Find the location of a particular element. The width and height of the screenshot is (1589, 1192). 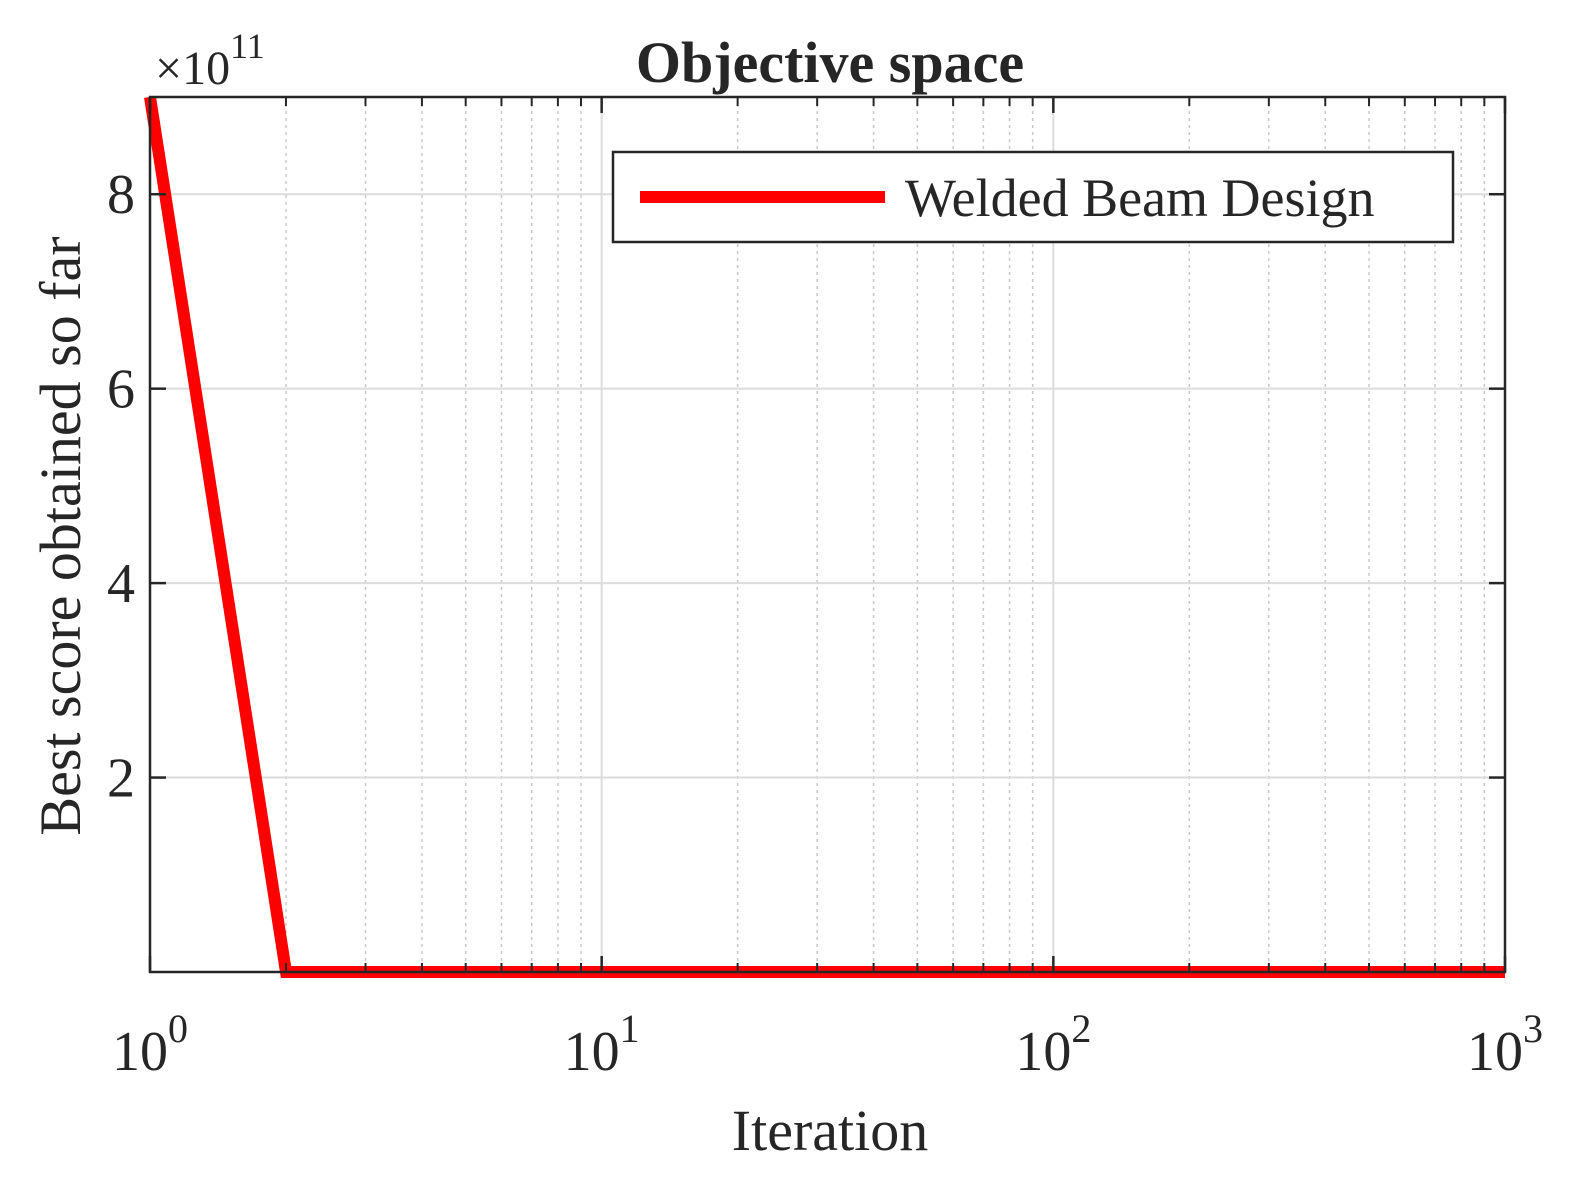

x-tick-label-power: 3 is located at coordinates (1533, 1028).